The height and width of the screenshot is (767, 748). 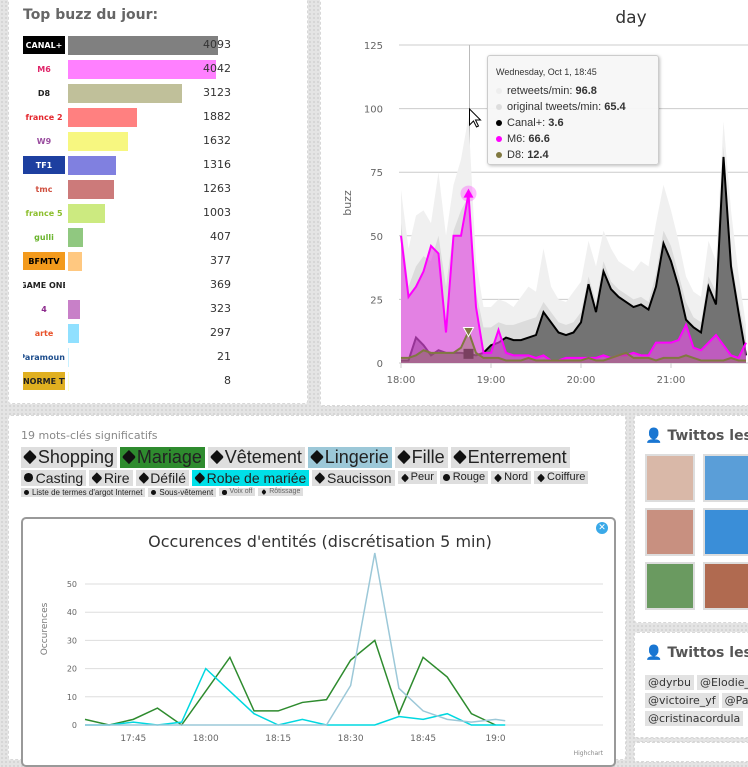 What do you see at coordinates (707, 436) in the screenshot?
I see `twittos-title: Twittos les pl` at bounding box center [707, 436].